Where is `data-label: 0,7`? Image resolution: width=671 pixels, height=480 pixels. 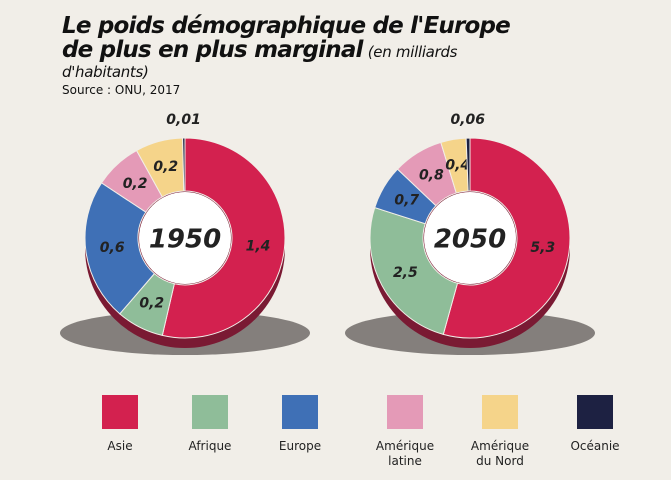 data-label: 0,7 is located at coordinates (406, 201).